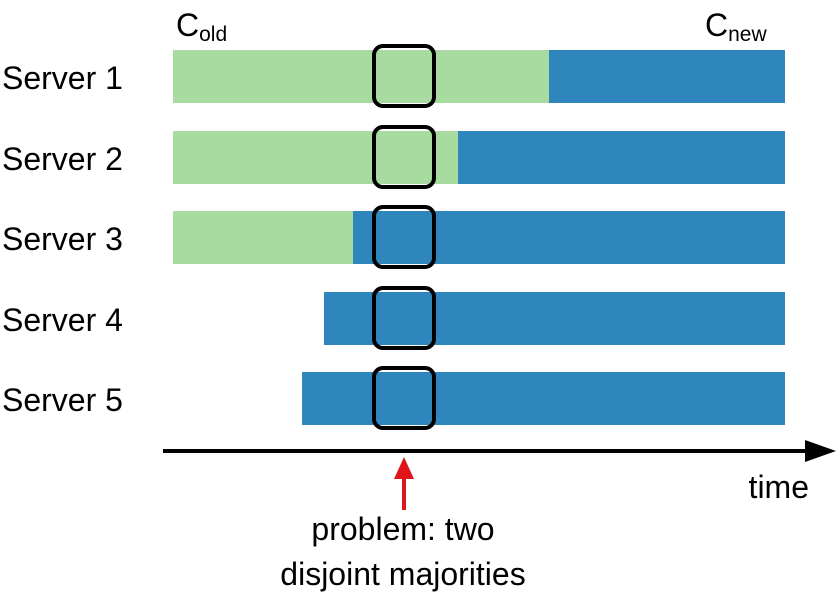  What do you see at coordinates (404, 76) in the screenshot?
I see `server-1-highlight-box` at bounding box center [404, 76].